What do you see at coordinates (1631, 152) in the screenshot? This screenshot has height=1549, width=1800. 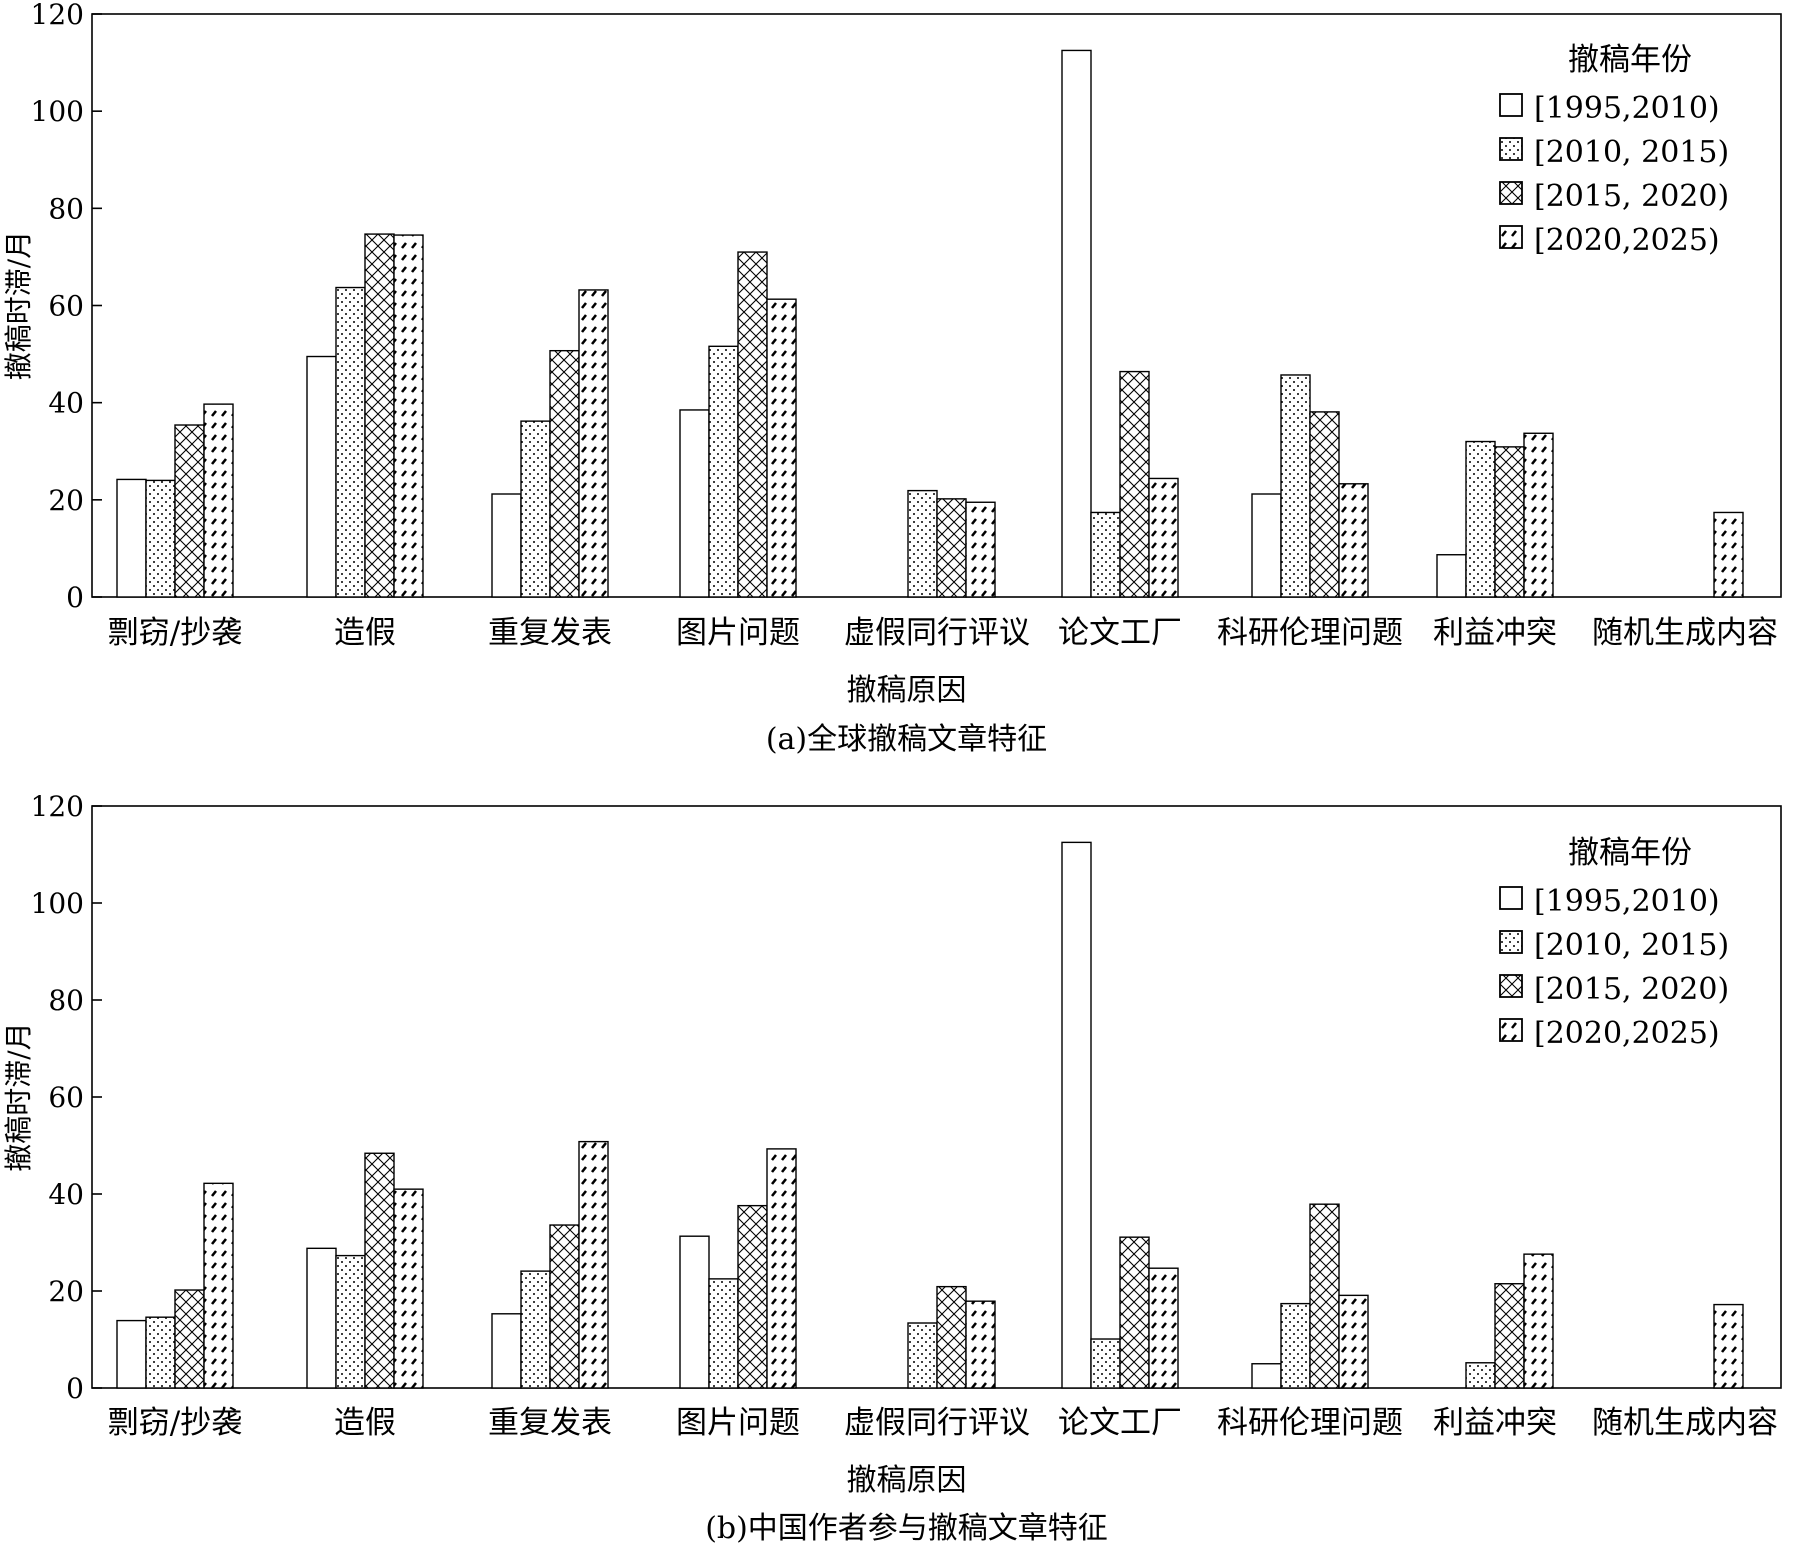 I see `legend-label: [2010, 2015)` at bounding box center [1631, 152].